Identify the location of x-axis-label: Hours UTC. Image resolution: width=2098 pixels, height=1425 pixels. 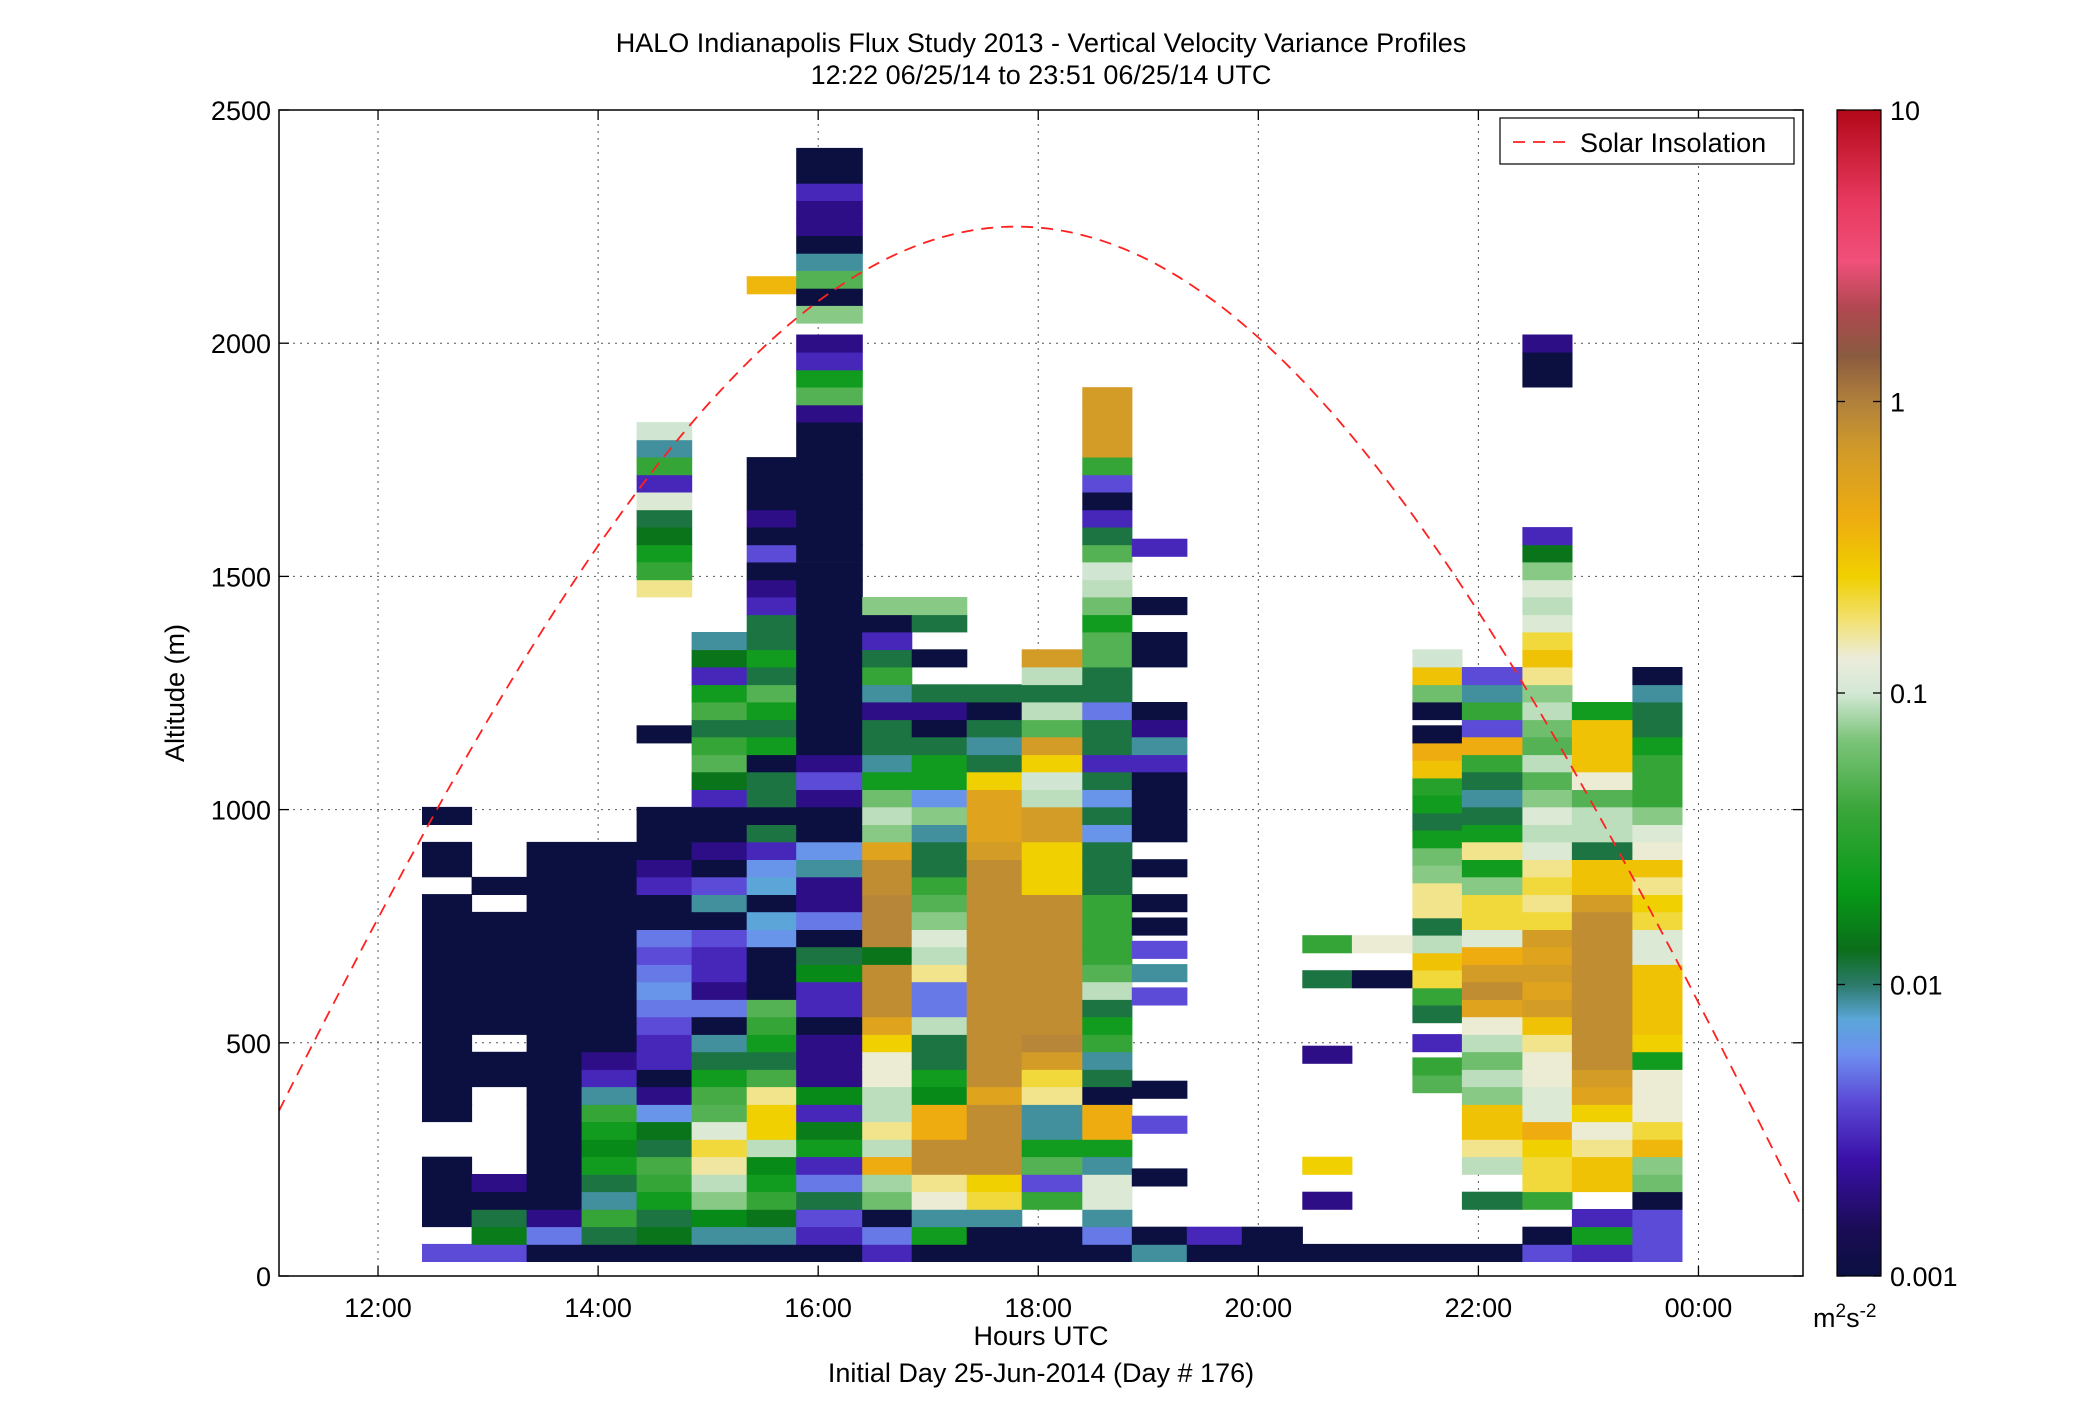
(1040, 1336).